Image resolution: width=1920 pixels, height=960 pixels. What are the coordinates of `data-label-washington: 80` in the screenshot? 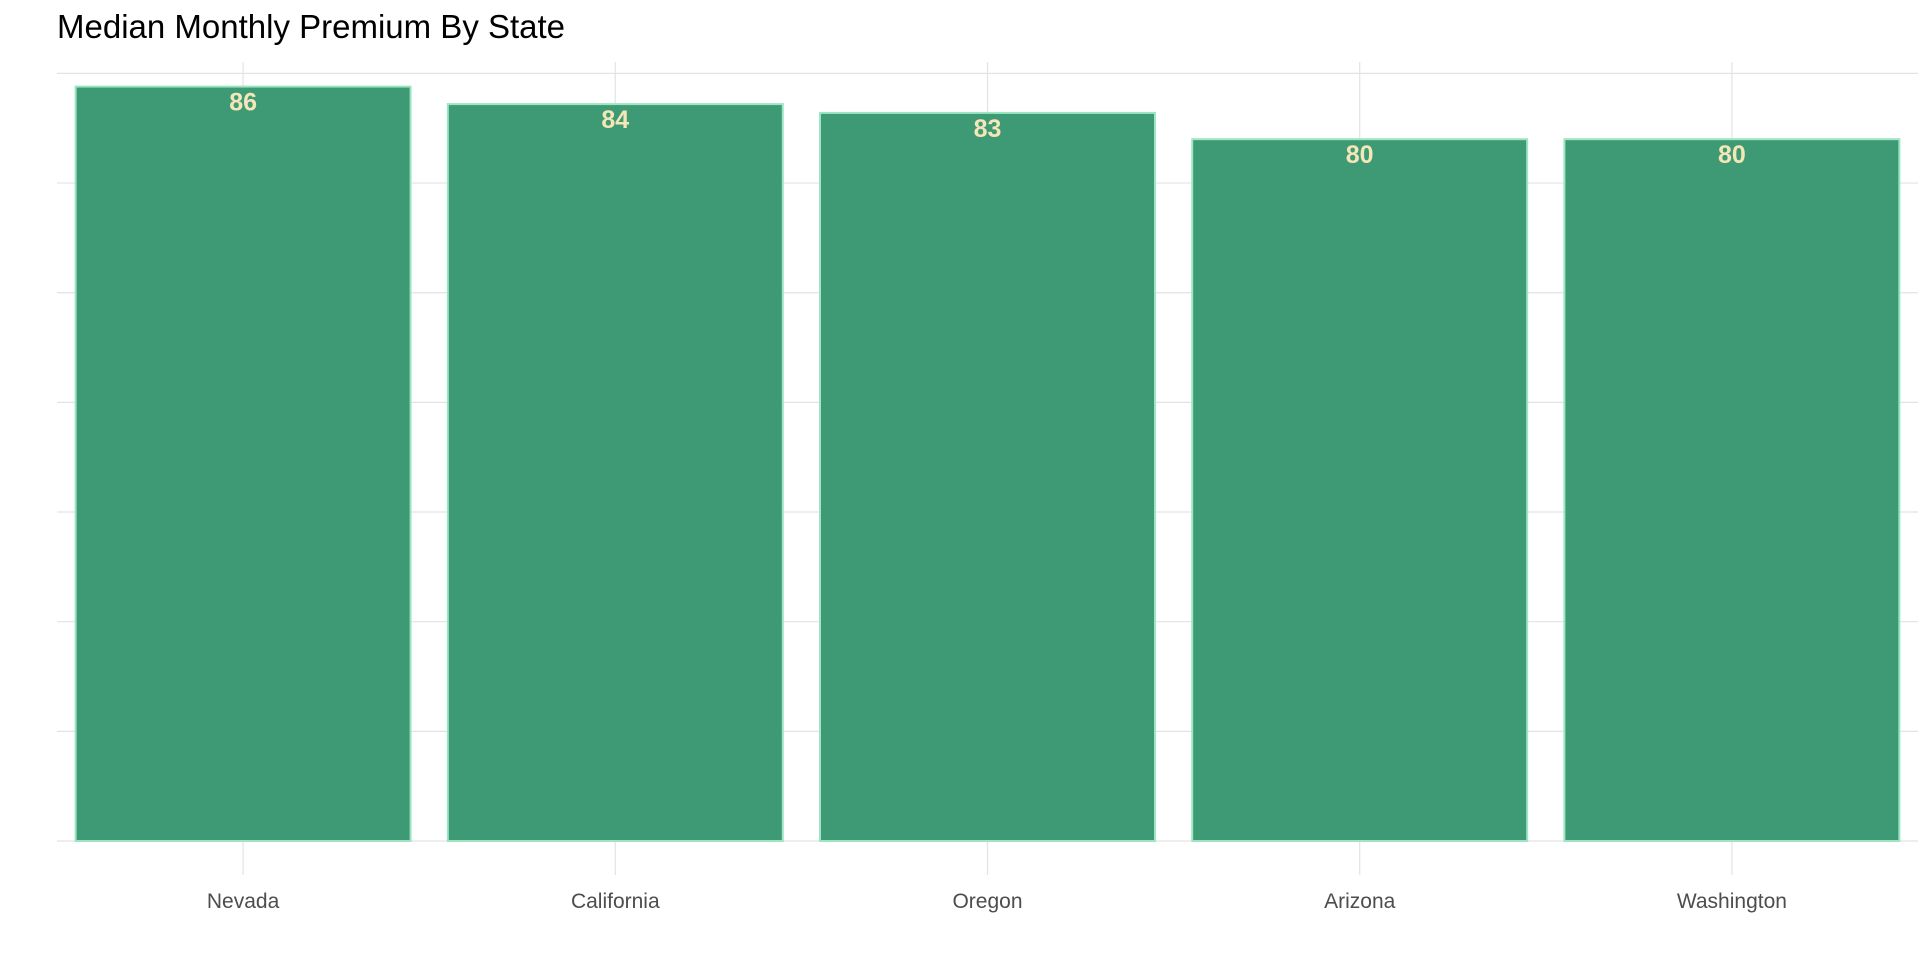 It's located at (1732, 155).